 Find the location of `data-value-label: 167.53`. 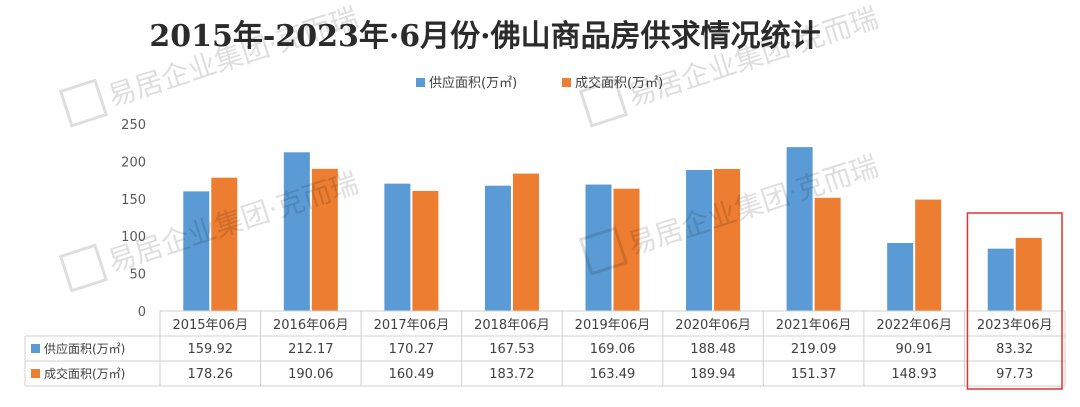

data-value-label: 167.53 is located at coordinates (512, 349).